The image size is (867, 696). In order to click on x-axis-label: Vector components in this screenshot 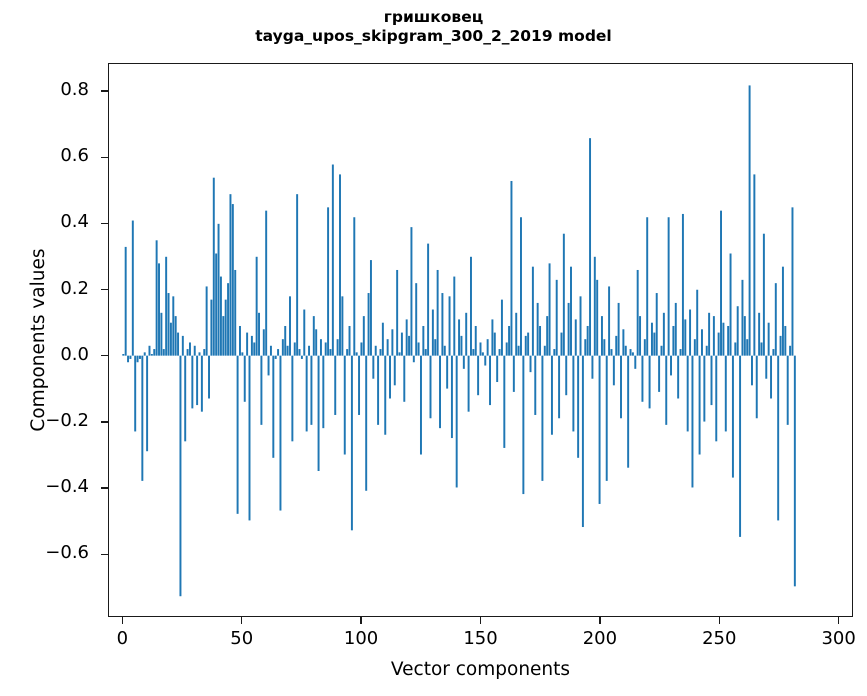, I will do `click(480, 669)`.